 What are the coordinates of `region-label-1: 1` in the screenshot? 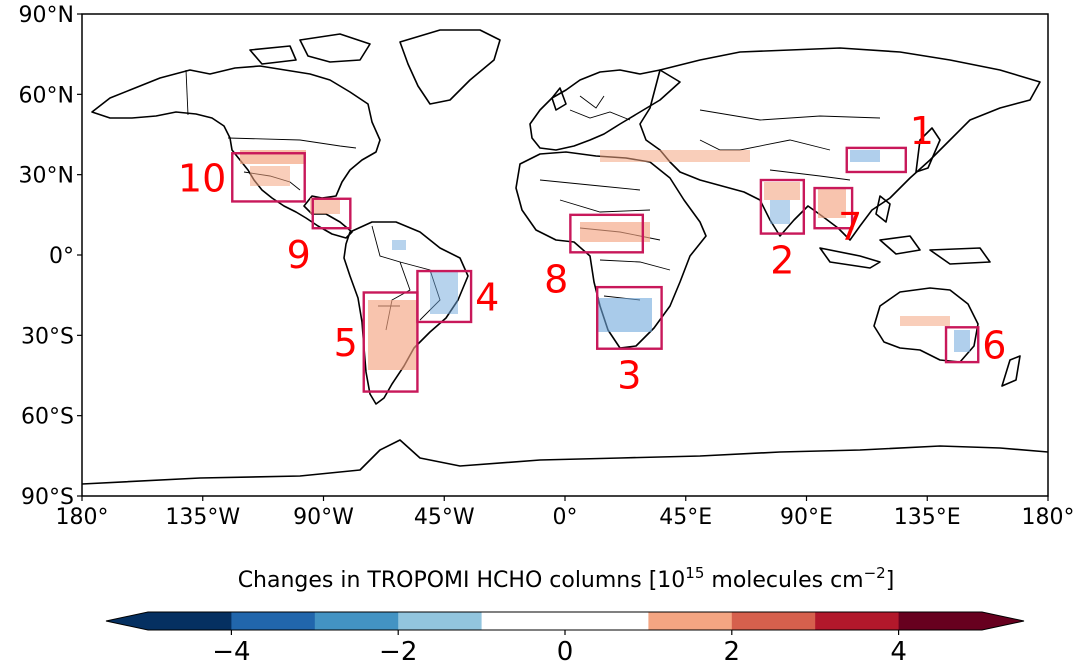 It's located at (922, 131).